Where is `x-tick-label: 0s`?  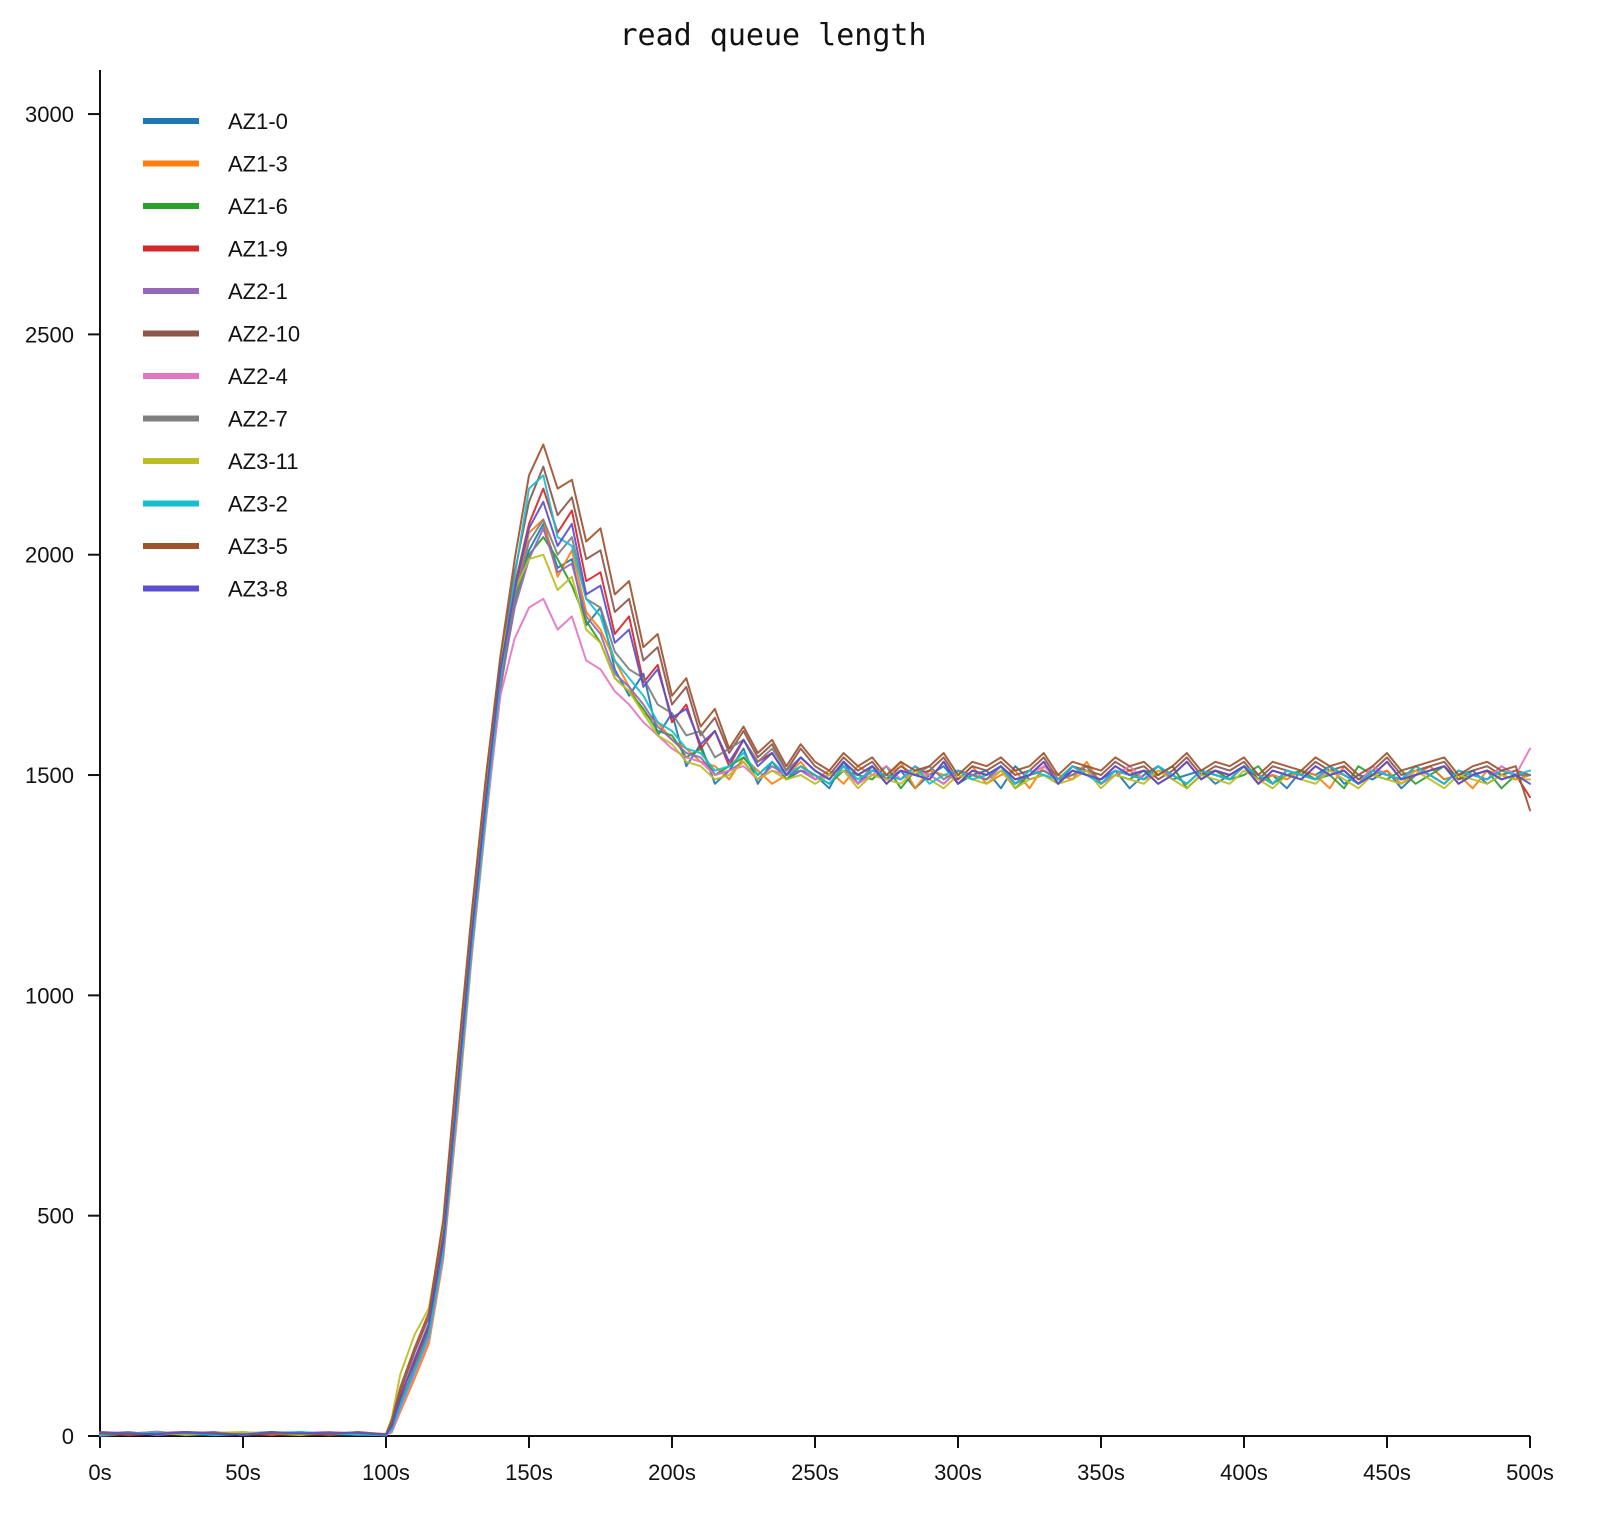 x-tick-label: 0s is located at coordinates (99, 1472).